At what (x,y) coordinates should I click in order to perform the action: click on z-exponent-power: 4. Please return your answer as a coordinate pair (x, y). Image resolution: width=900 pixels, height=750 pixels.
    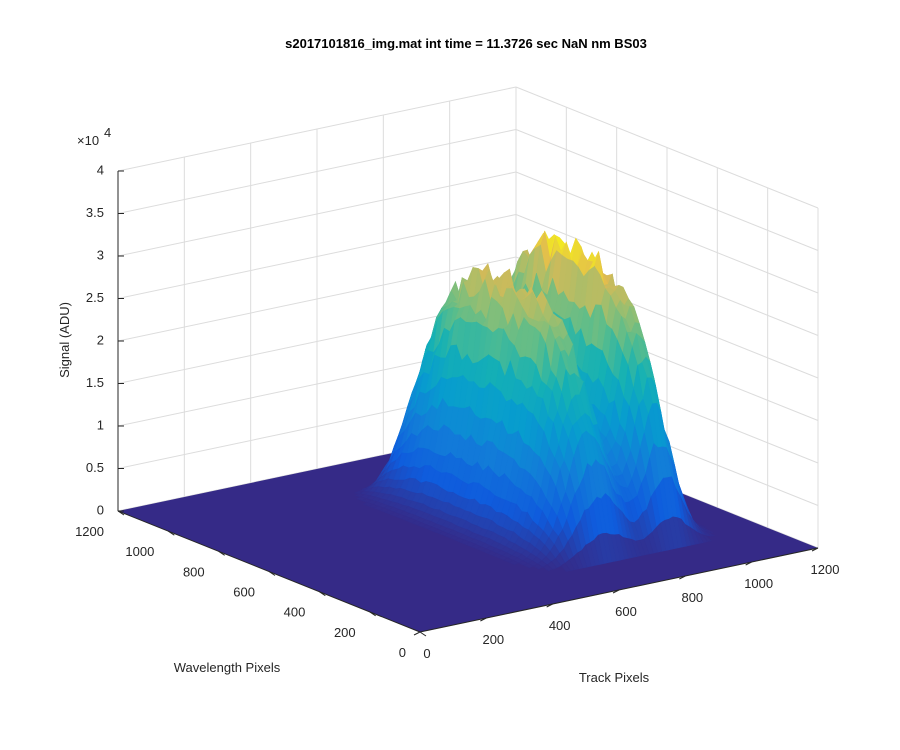
    Looking at the image, I should click on (107, 132).